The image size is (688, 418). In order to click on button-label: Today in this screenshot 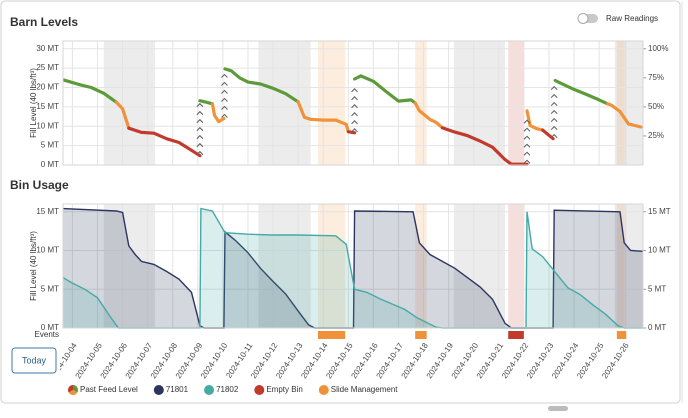, I will do `click(34, 360)`.